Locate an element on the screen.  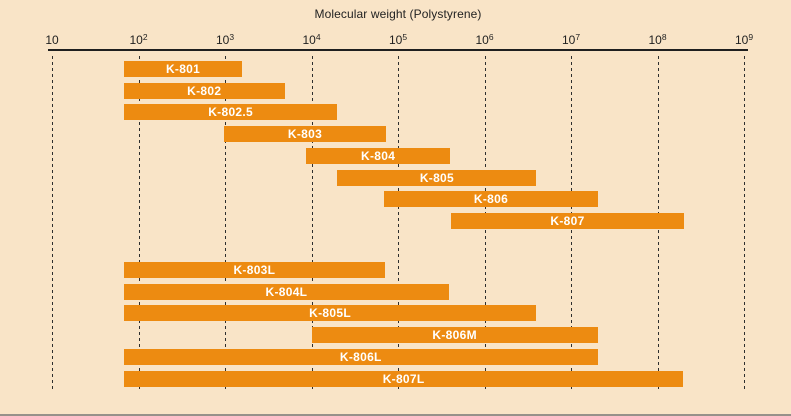
range-bar-k-805l: K-805L is located at coordinates (330, 313).